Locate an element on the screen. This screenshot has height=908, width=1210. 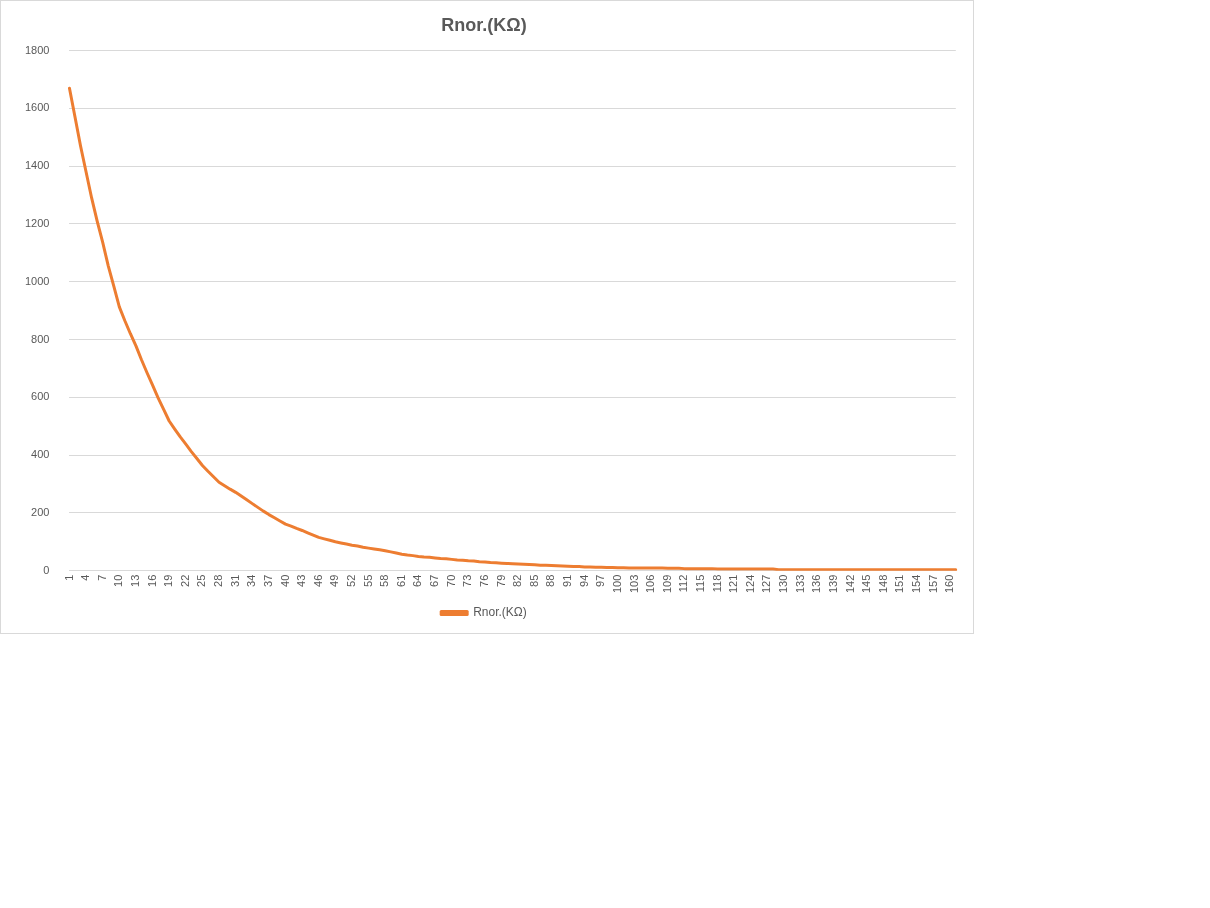
x-tick-label: 145 is located at coordinates (866, 584).